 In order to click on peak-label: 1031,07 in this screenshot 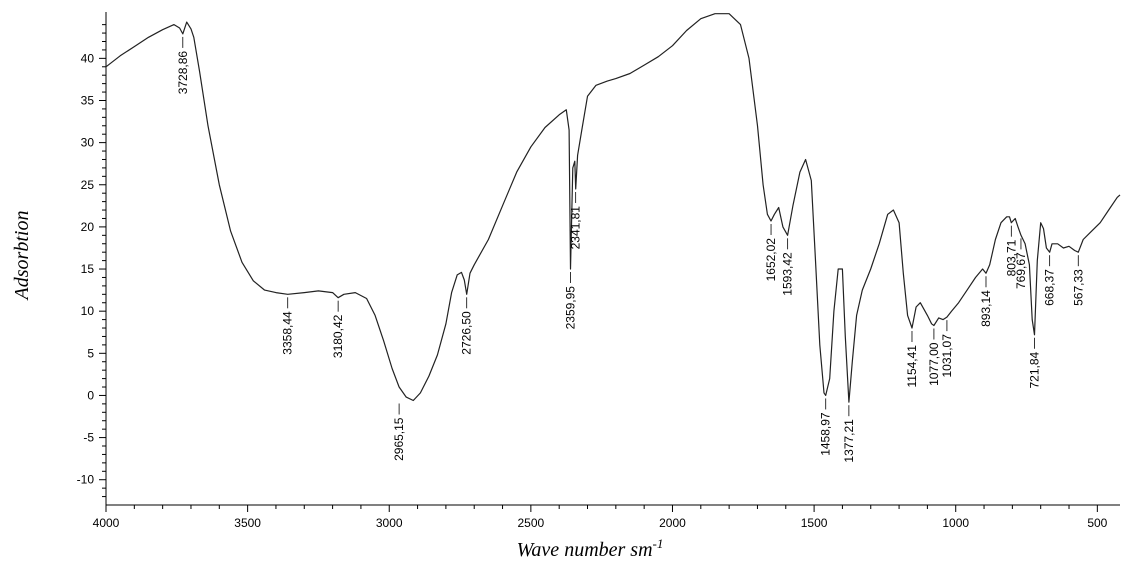, I will do `click(947, 356)`.